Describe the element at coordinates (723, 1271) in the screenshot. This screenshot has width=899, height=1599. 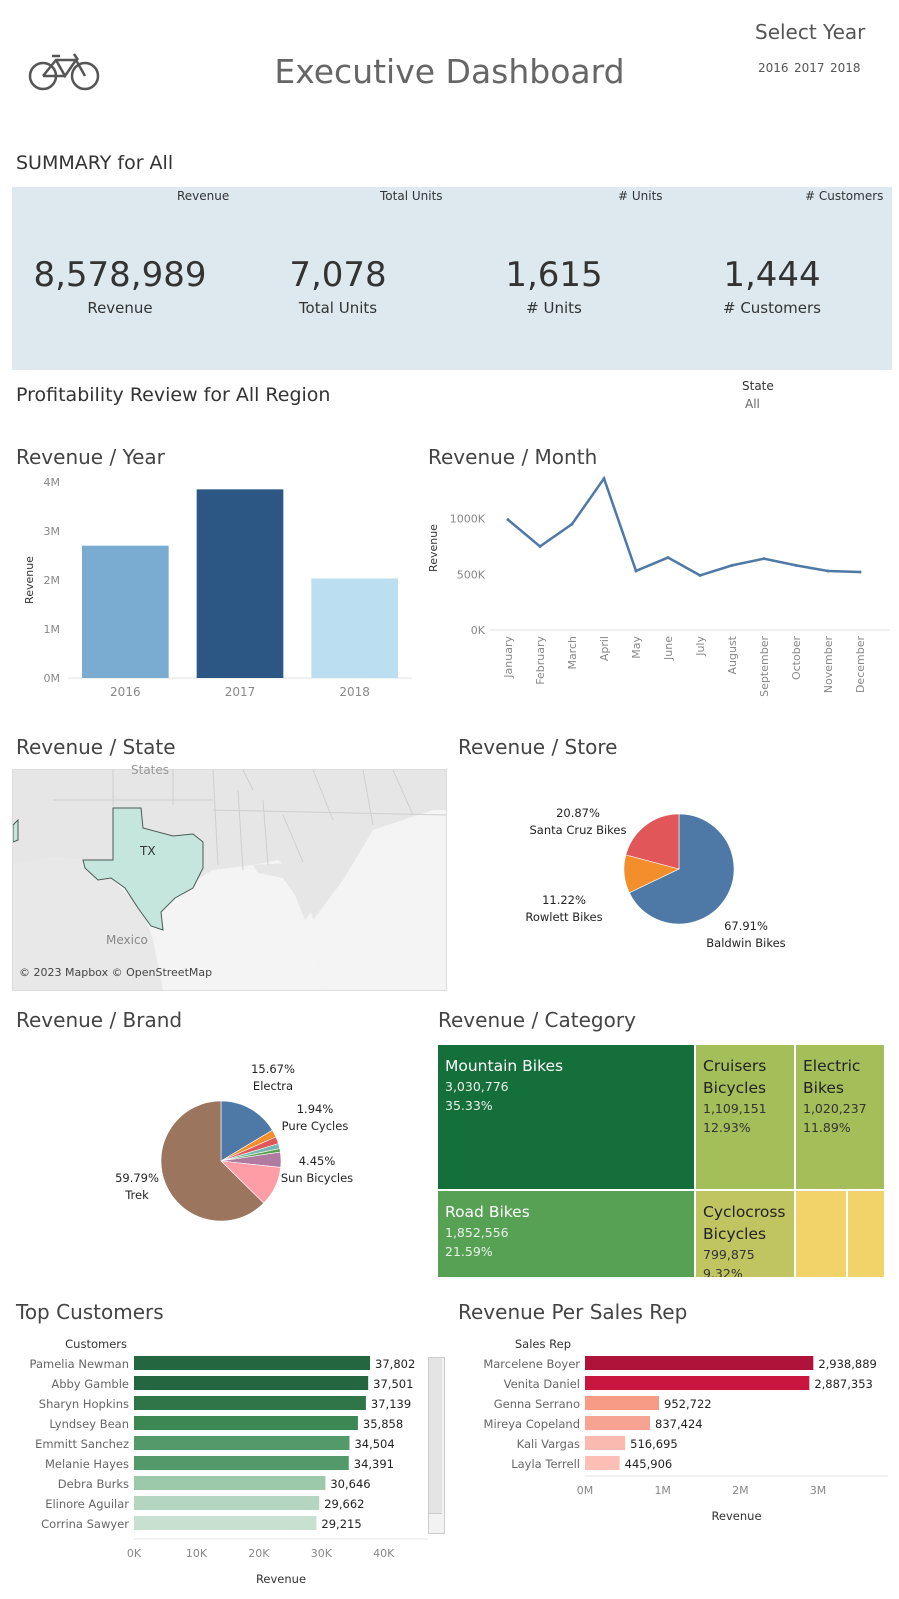
I see `category-pct-4: 9.32%` at that location.